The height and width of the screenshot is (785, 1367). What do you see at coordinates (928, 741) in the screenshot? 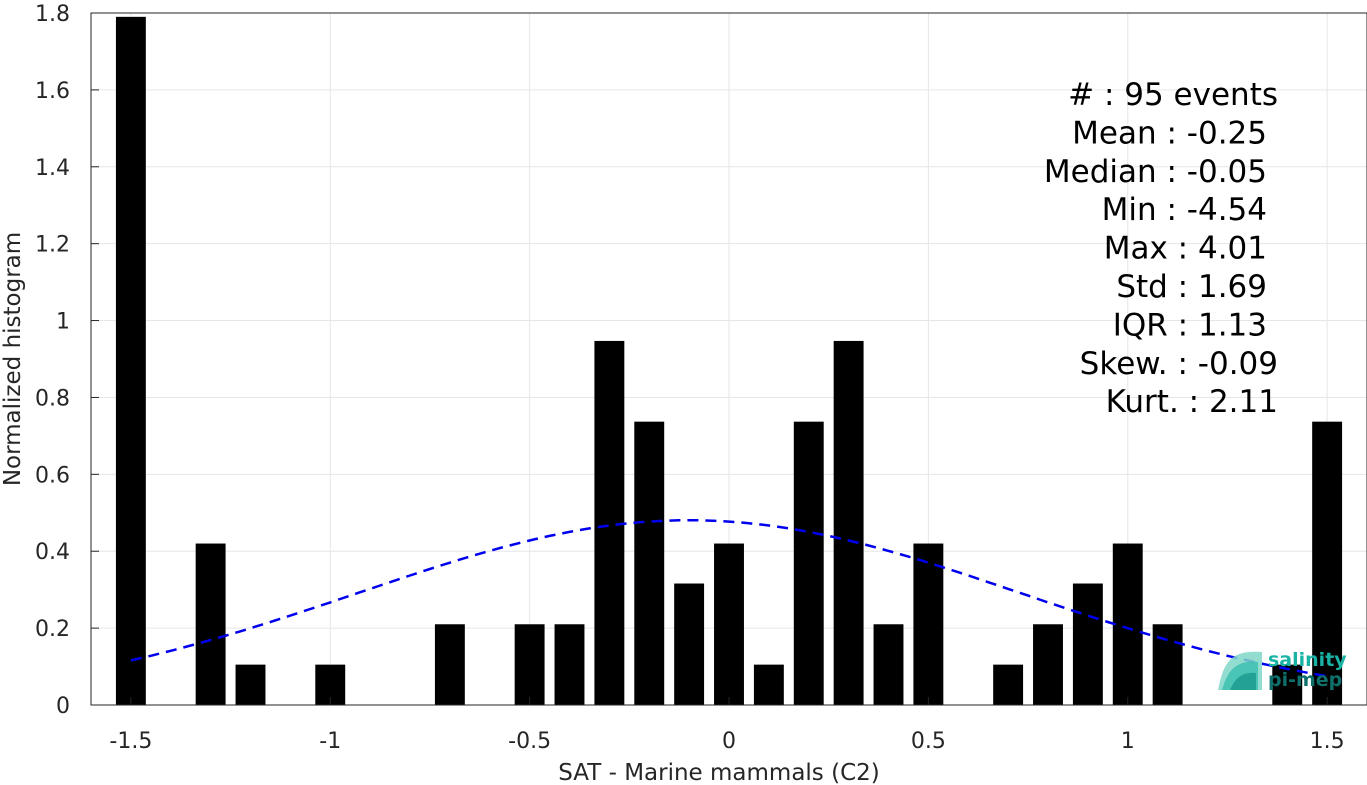
I see `x-tick-label: 0.5` at bounding box center [928, 741].